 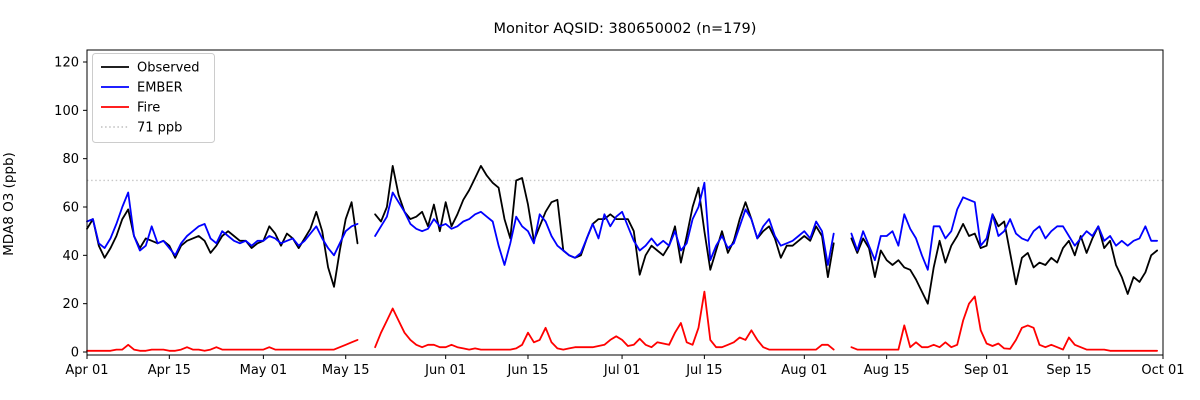 What do you see at coordinates (622, 321) in the screenshot?
I see `series-line-fire` at bounding box center [622, 321].